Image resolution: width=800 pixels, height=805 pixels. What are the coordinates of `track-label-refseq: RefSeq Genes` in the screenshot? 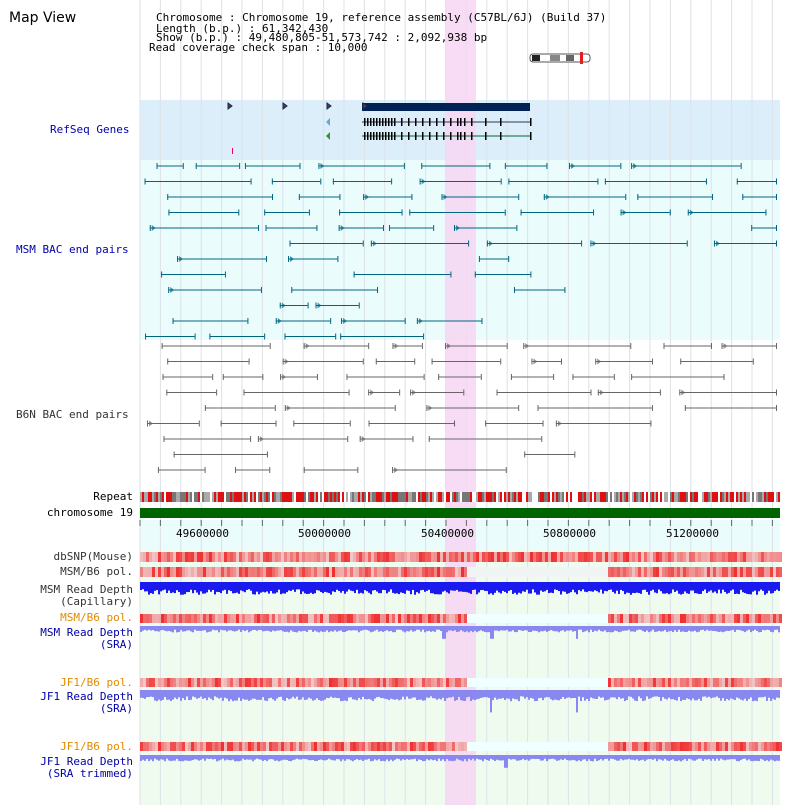 It's located at (90, 129).